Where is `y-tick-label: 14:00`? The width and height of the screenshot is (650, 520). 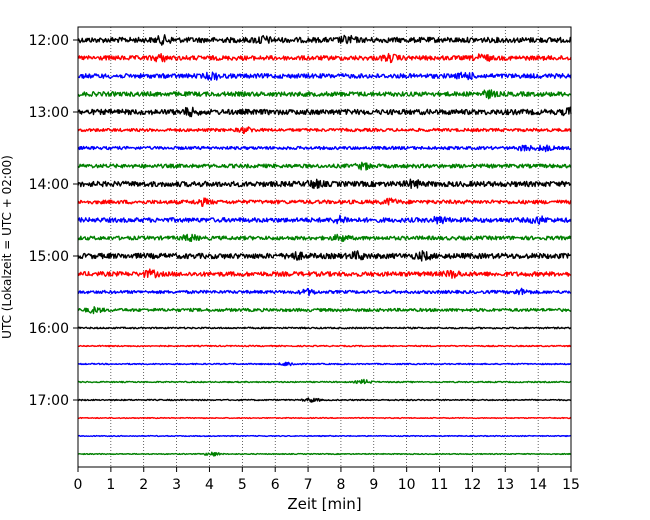
y-tick-label: 14:00 is located at coordinates (49, 185).